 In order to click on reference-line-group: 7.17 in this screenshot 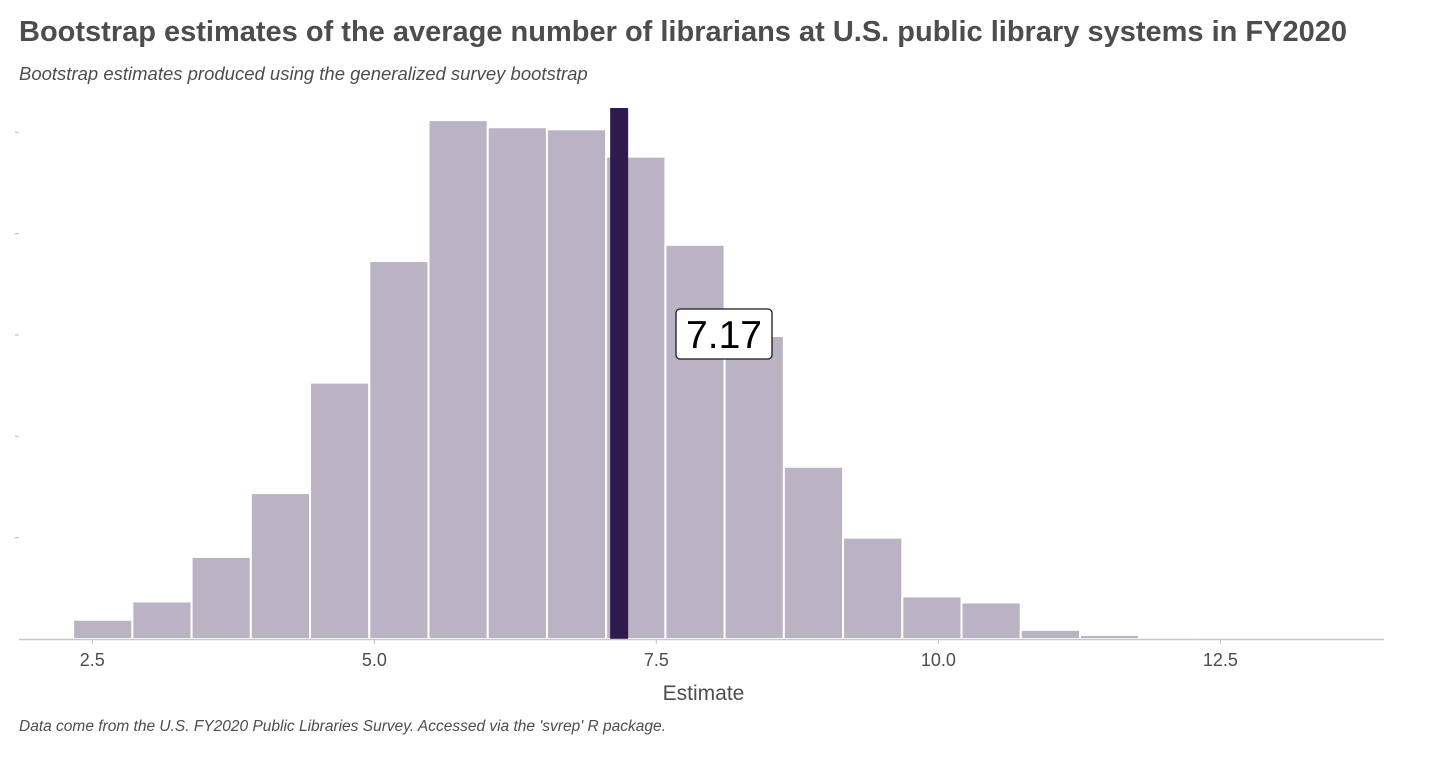, I will do `click(691, 373)`.